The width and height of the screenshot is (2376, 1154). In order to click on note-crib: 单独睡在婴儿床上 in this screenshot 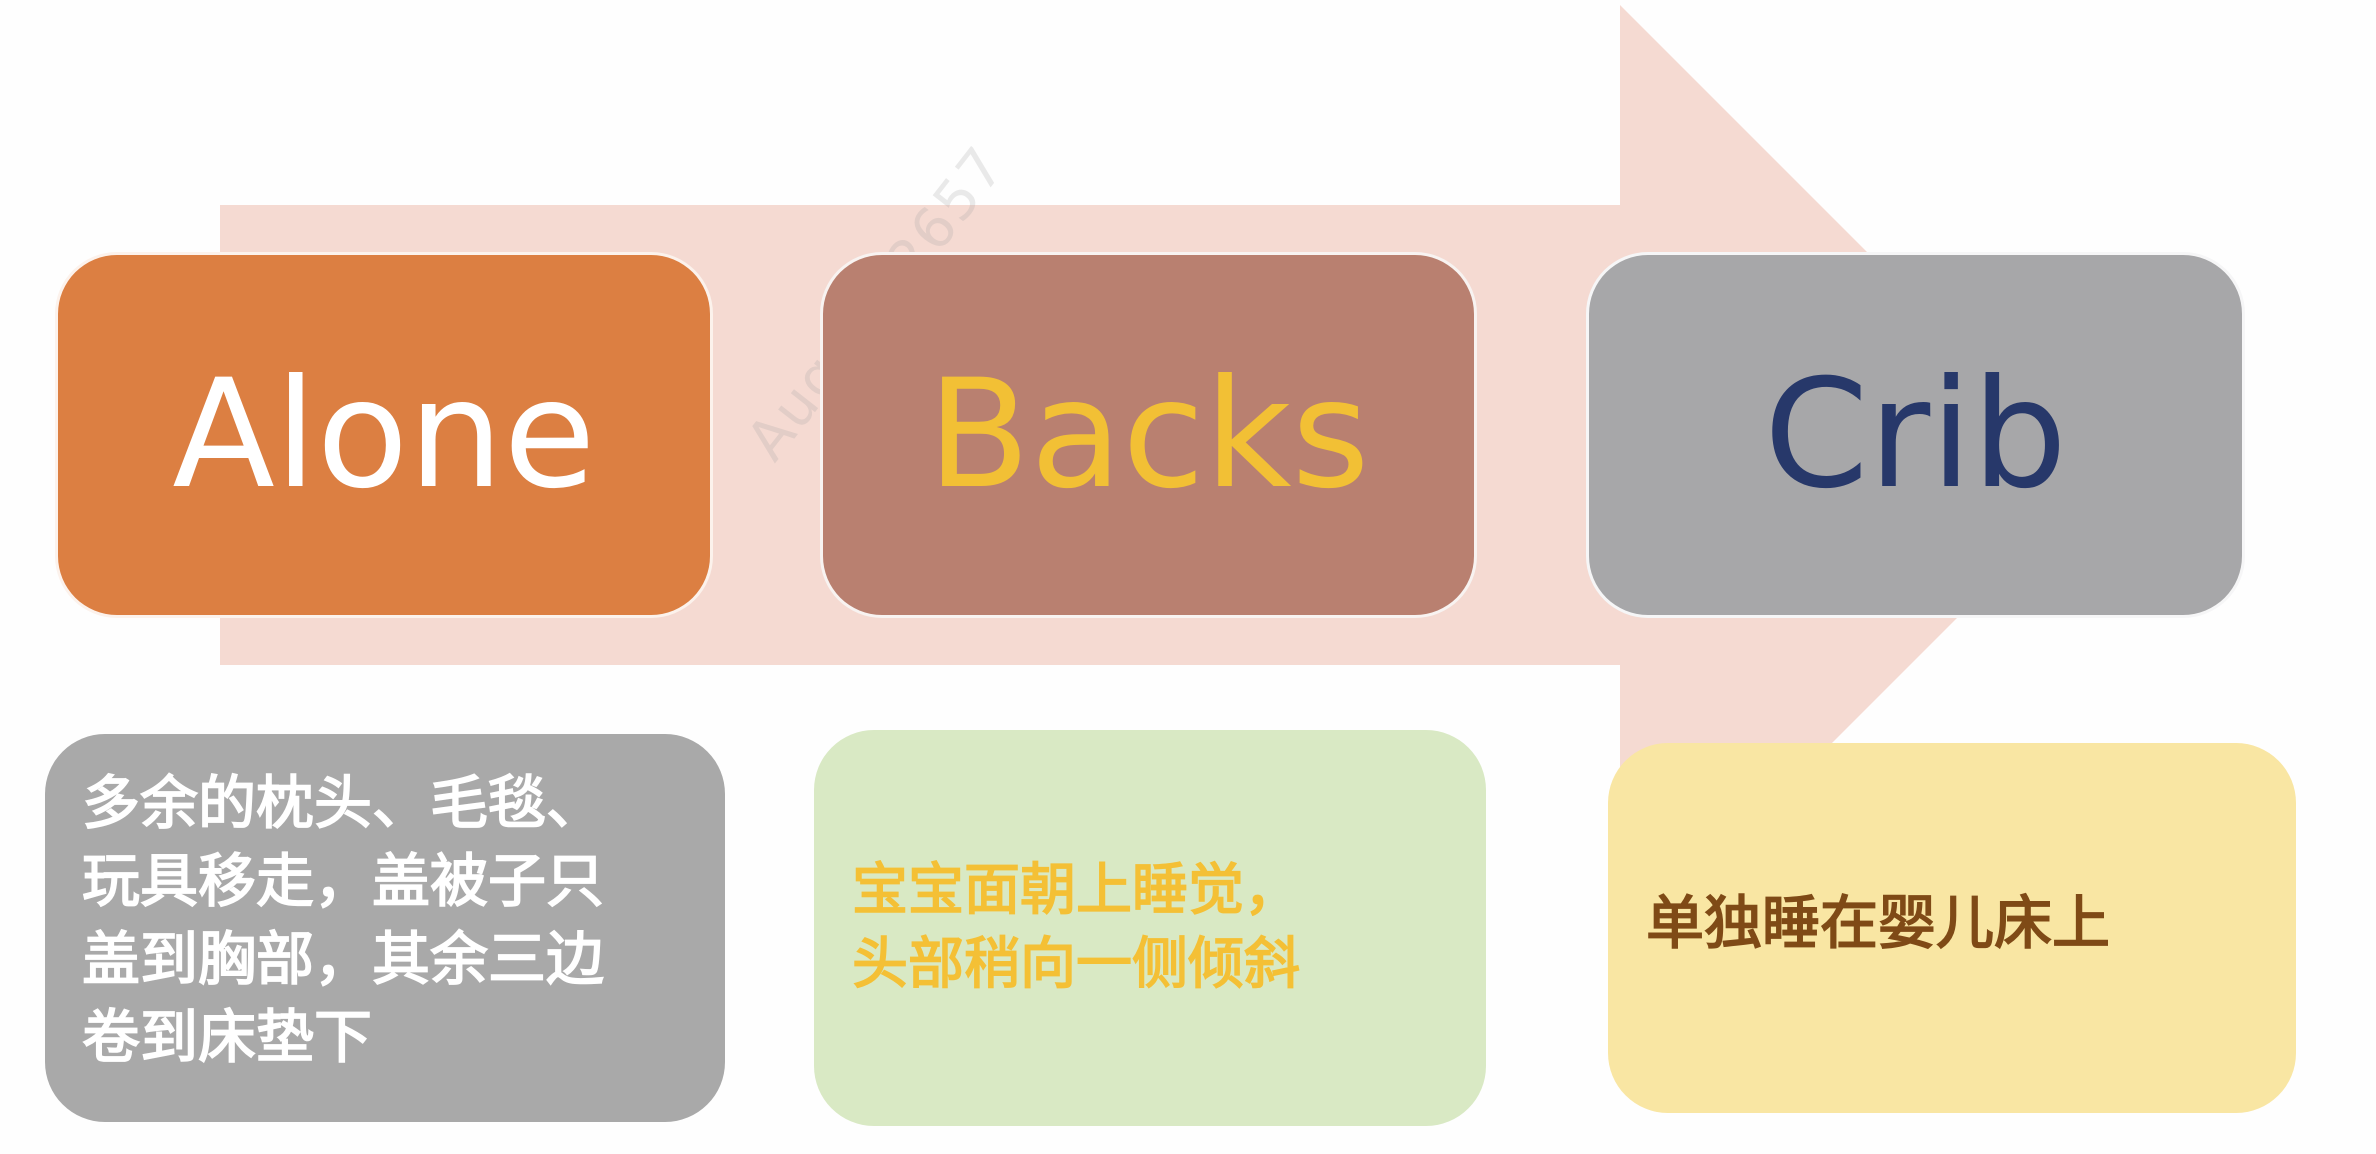, I will do `click(1952, 928)`.